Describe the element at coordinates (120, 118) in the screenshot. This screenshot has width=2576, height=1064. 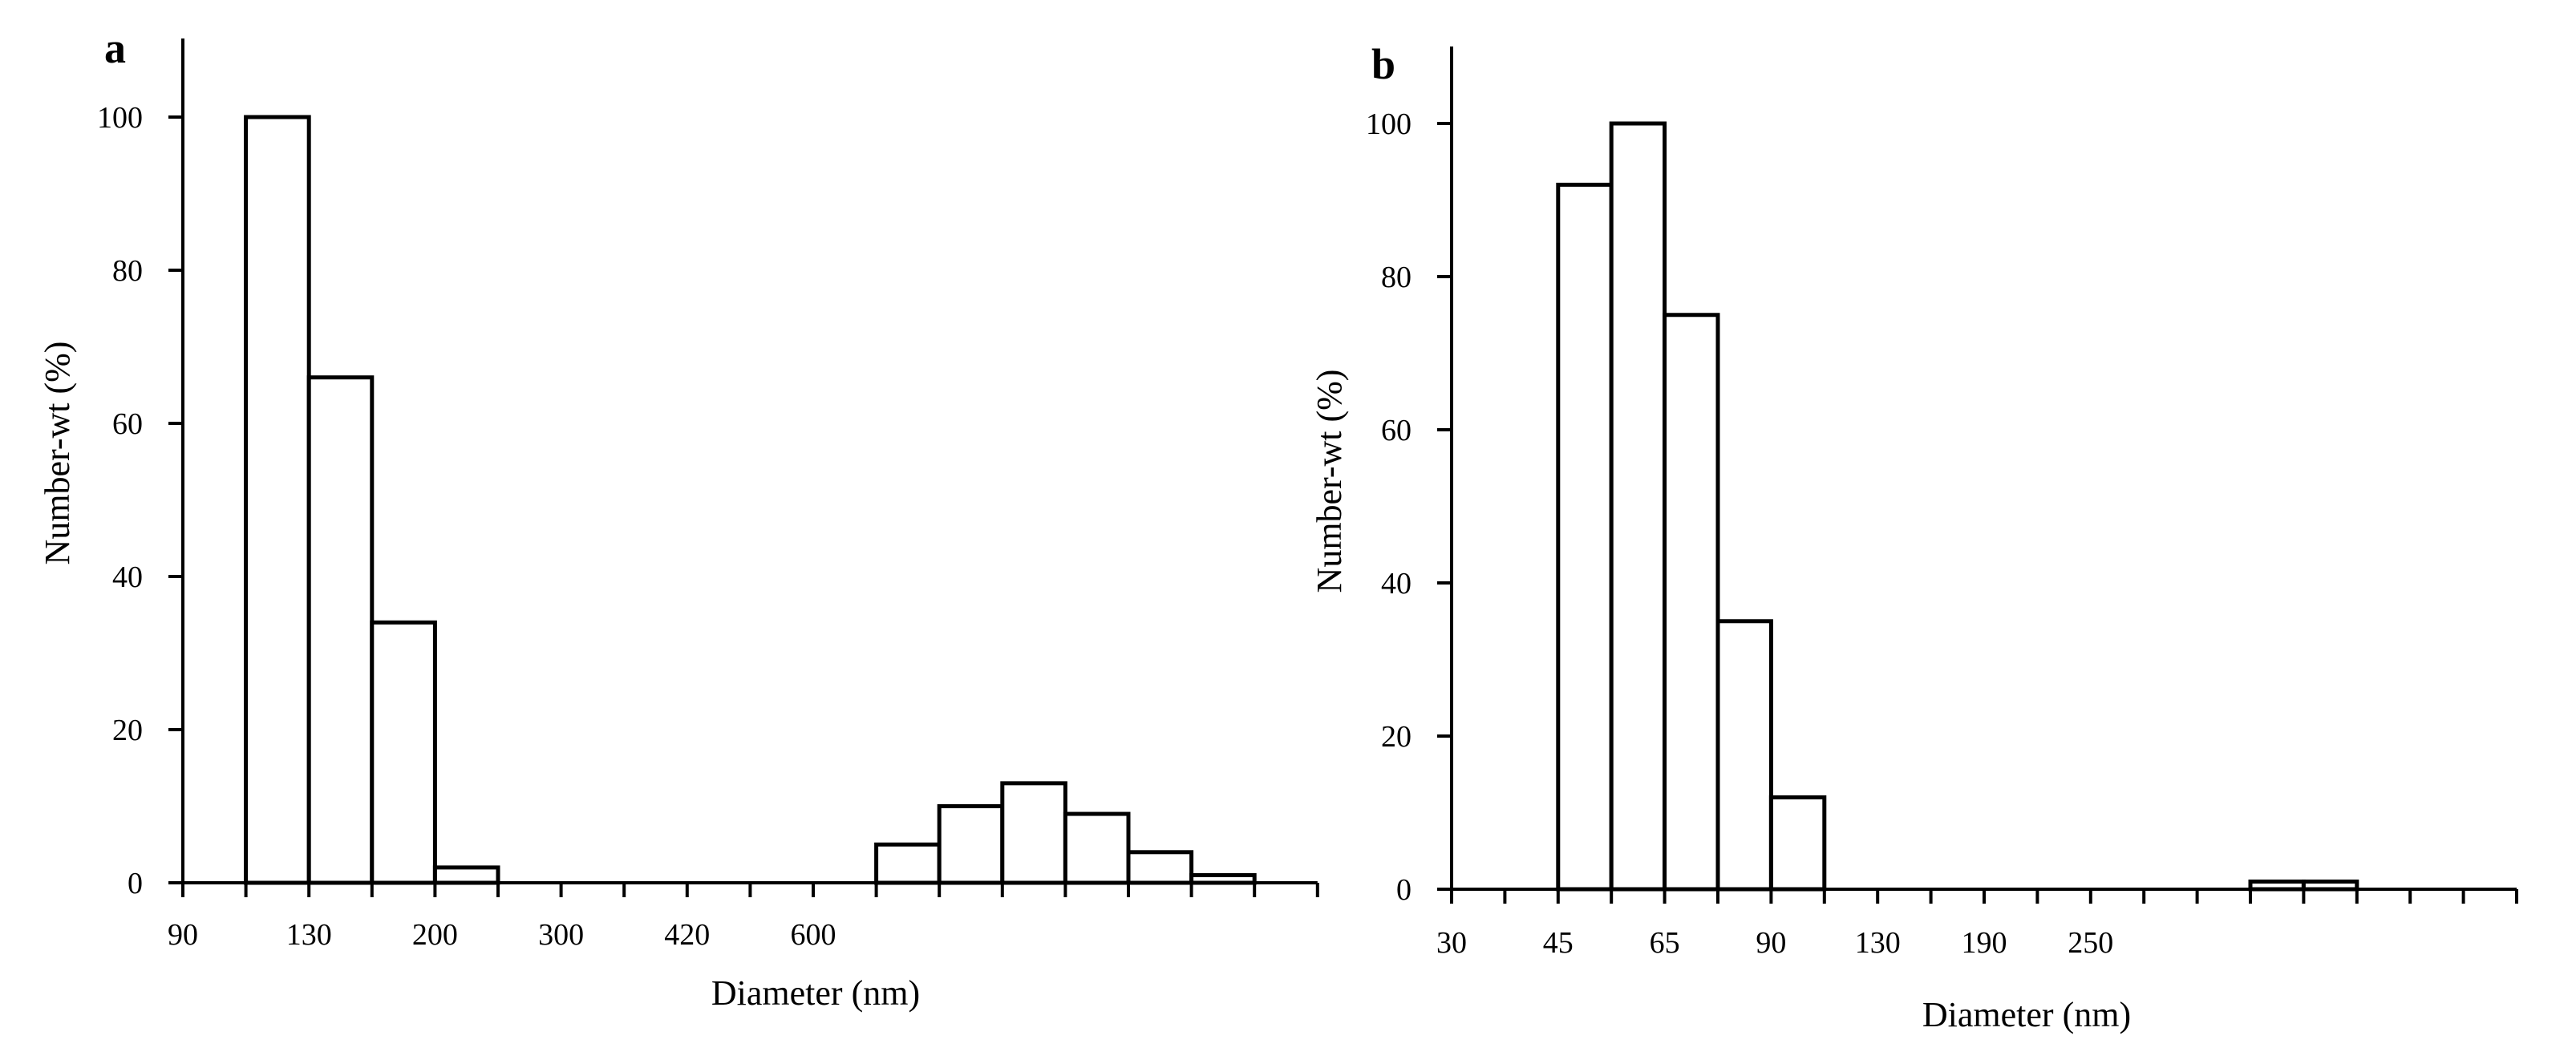
I see `panel-a-y-tick-label: 100` at that location.